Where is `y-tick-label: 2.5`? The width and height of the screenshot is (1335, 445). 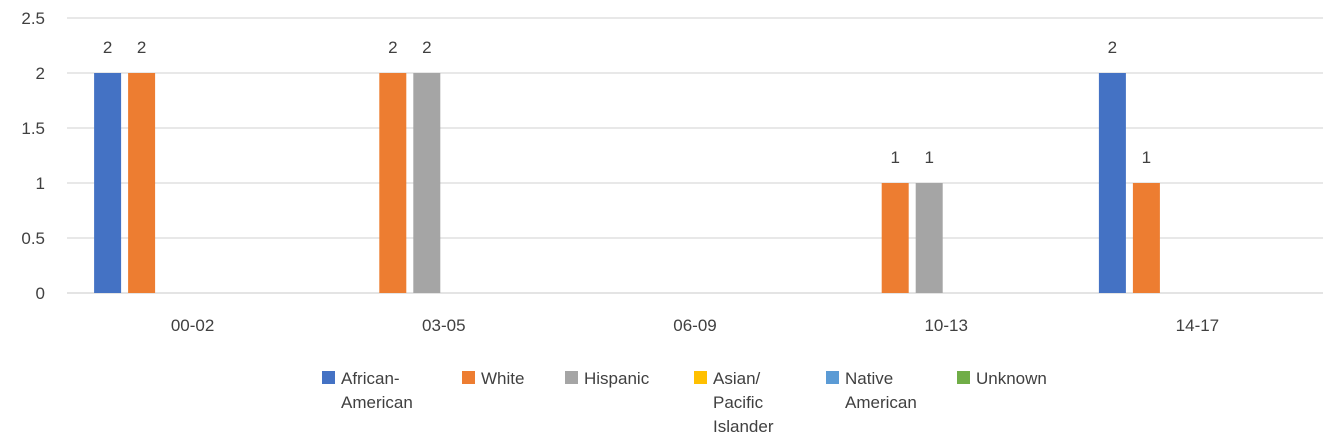 y-tick-label: 2.5 is located at coordinates (33, 18).